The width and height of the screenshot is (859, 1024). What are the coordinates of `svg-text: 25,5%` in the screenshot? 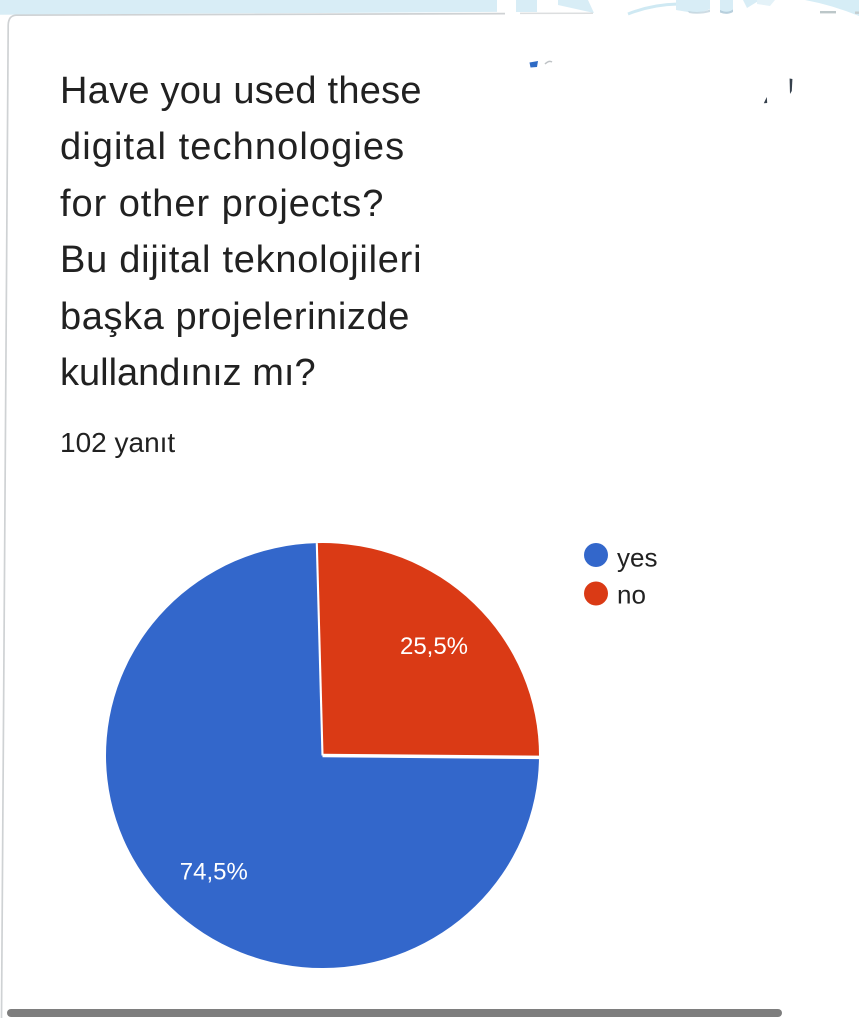 It's located at (434, 646).